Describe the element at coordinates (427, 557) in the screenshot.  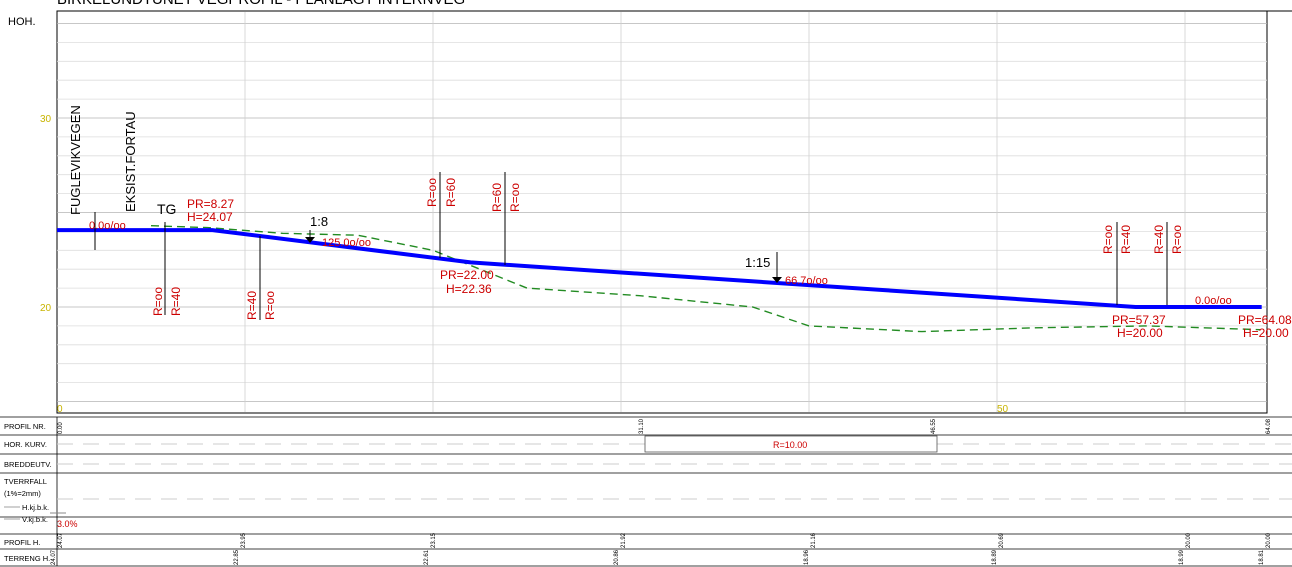
I see `terreng-h-value: 22.61` at that location.